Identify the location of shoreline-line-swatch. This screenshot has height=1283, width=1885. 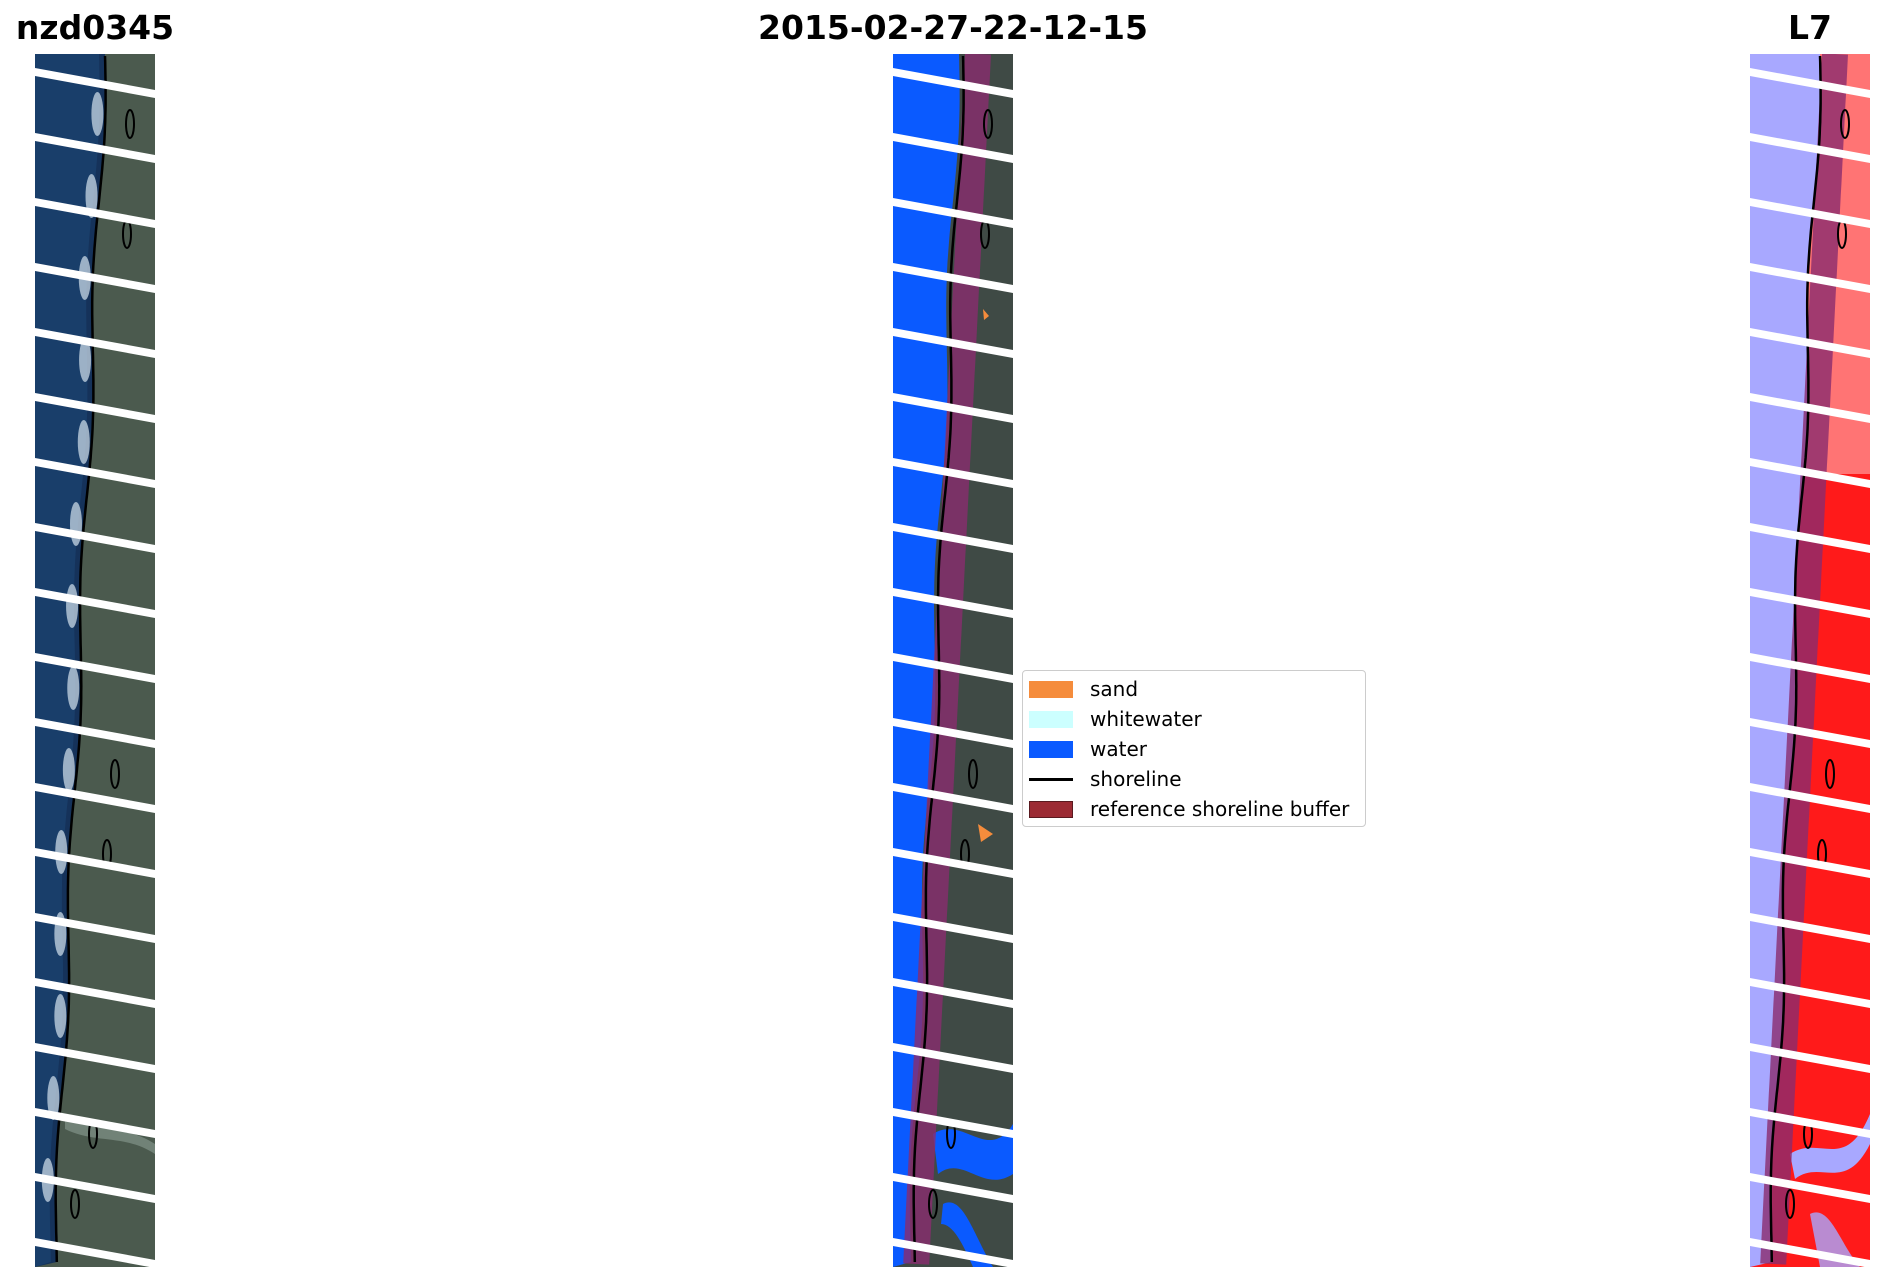
(1051, 779).